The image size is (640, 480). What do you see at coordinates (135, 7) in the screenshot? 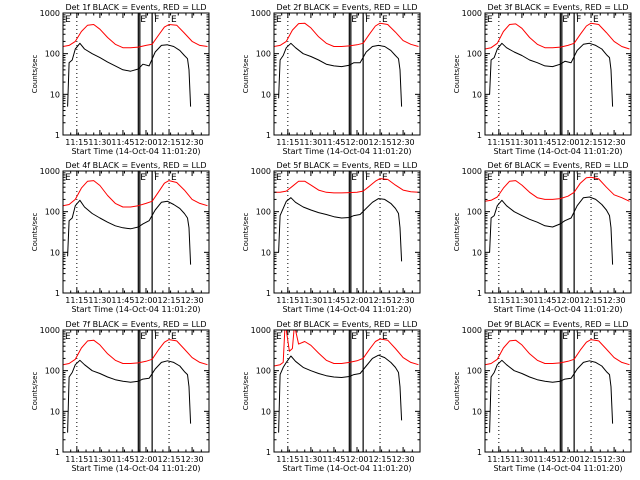
I see `panel-title: Det 1f BLACK = Events, RED = LLD` at bounding box center [135, 7].